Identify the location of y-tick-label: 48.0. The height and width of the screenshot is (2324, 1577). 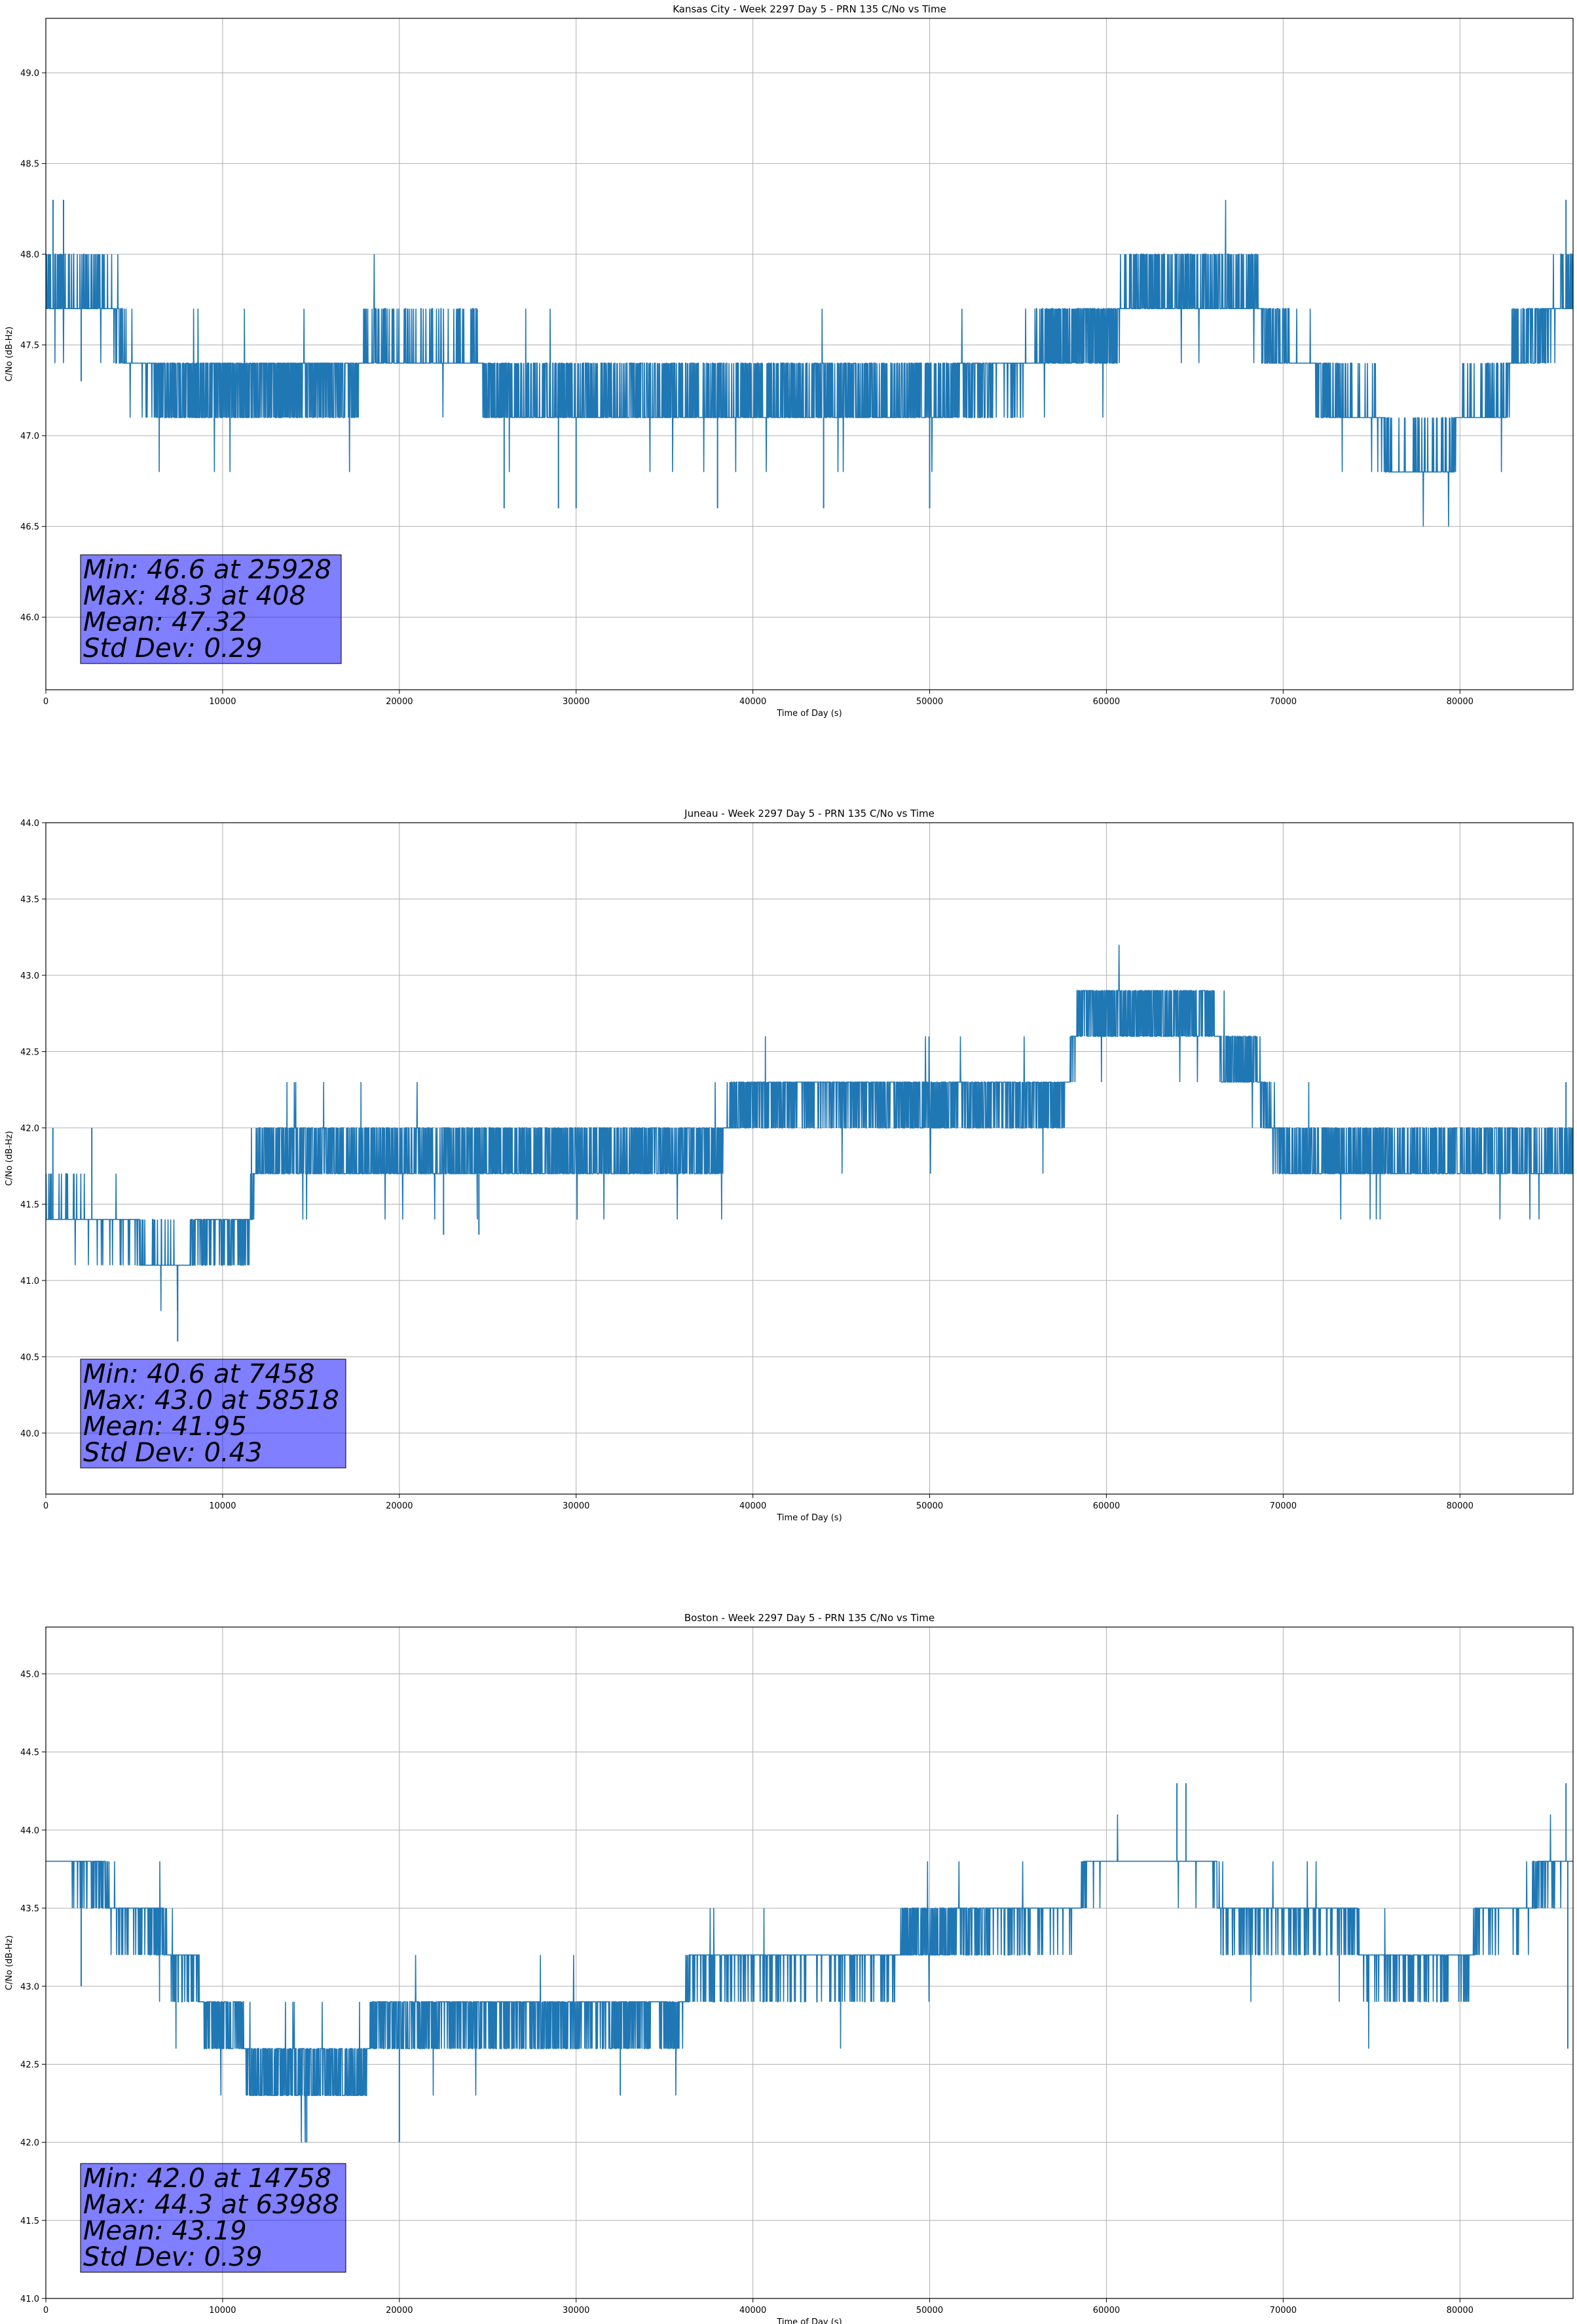
(29, 255).